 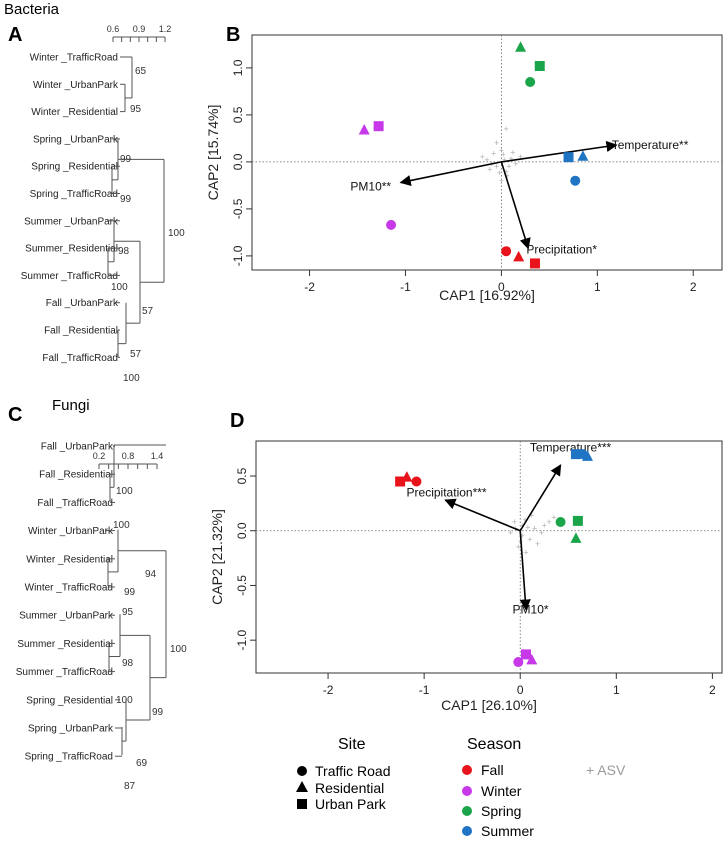 I want to click on legend-site-marker-triangle, so click(x=302, y=786).